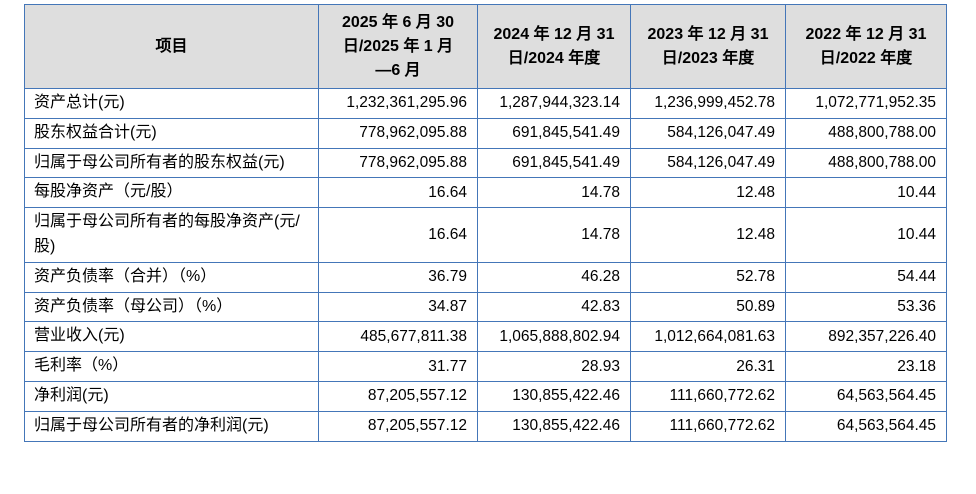 The height and width of the screenshot is (494, 976). Describe the element at coordinates (866, 366) in the screenshot. I see `value-cell: 23.18` at that location.